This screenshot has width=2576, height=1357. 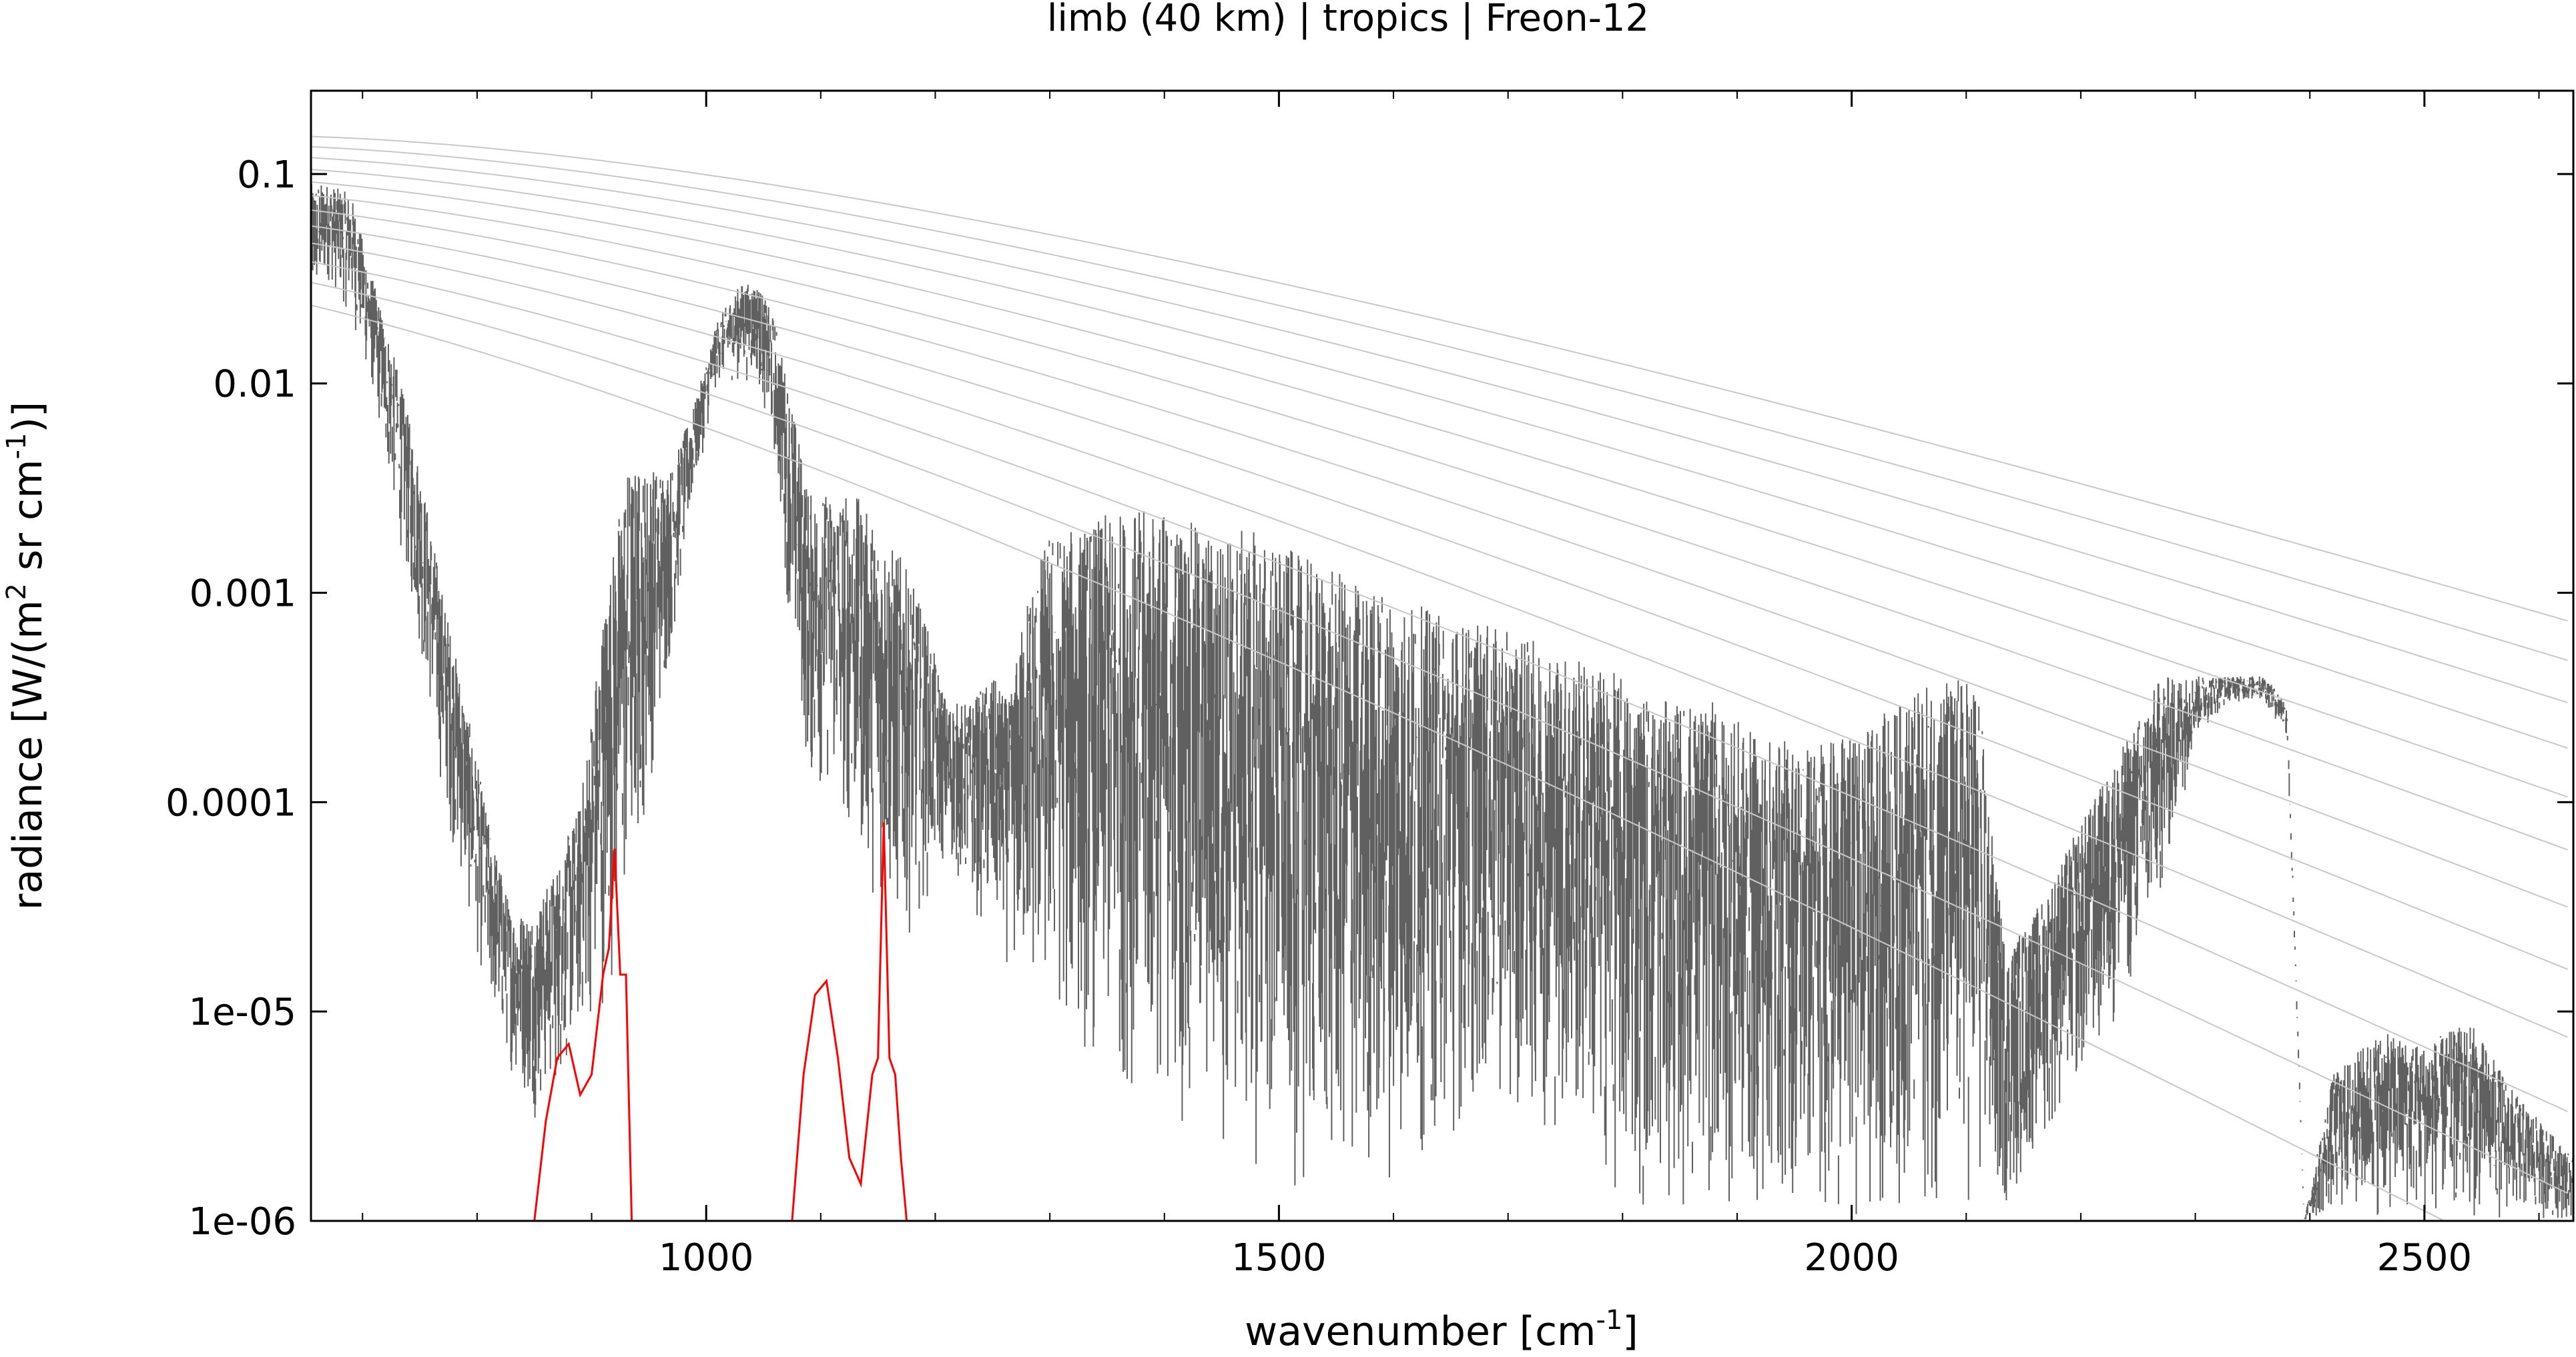 I want to click on x-axis-label: wavenumber [cm-1], so click(x=1441, y=1330).